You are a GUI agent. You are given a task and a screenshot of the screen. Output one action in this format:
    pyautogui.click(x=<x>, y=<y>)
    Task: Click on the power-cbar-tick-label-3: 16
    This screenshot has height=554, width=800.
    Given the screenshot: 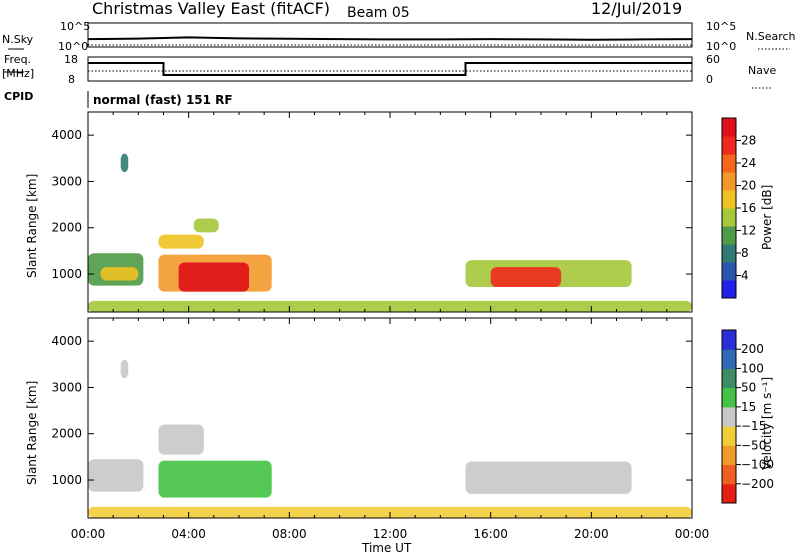 What is the action you would take?
    pyautogui.click(x=748, y=208)
    